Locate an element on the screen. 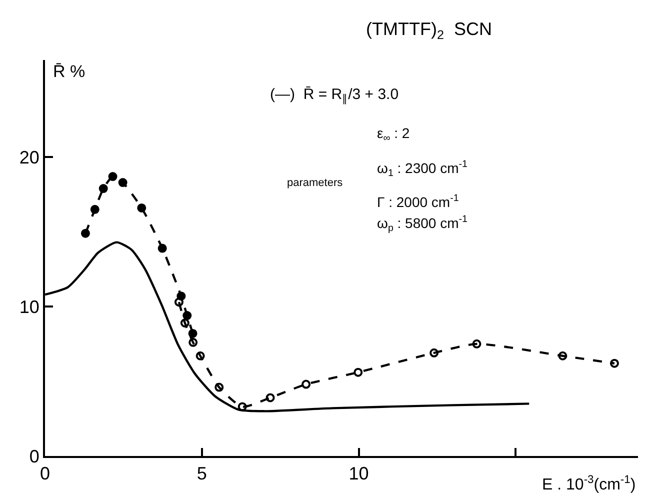 Image resolution: width=650 pixels, height=501 pixels. annotation: (—) R̄ = R$_{∥}$/3 + 3.0 is located at coordinates (334, 96).